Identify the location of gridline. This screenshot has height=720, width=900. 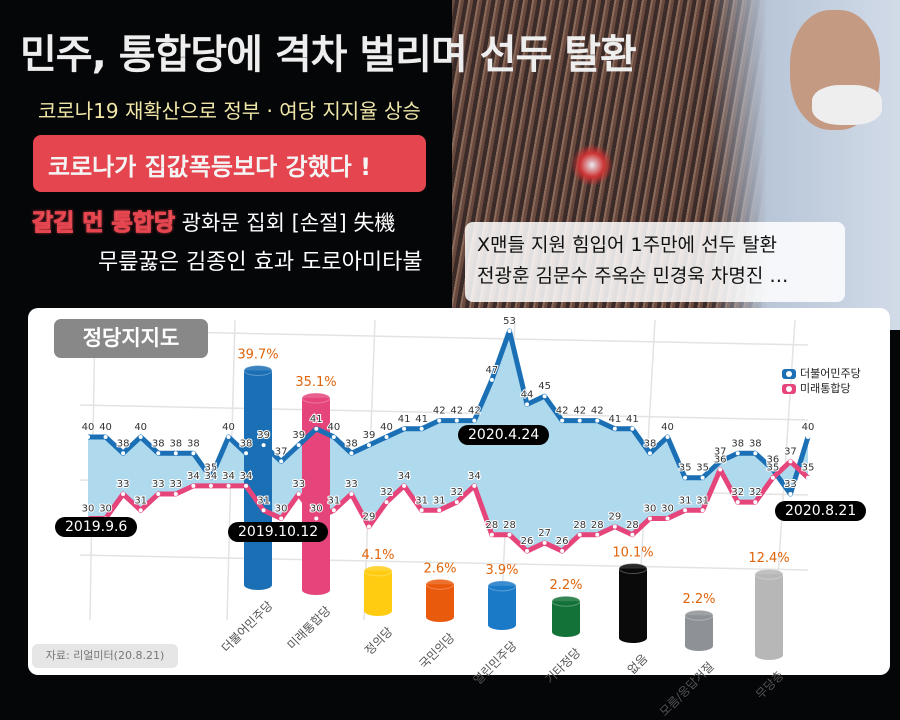
(444, 562).